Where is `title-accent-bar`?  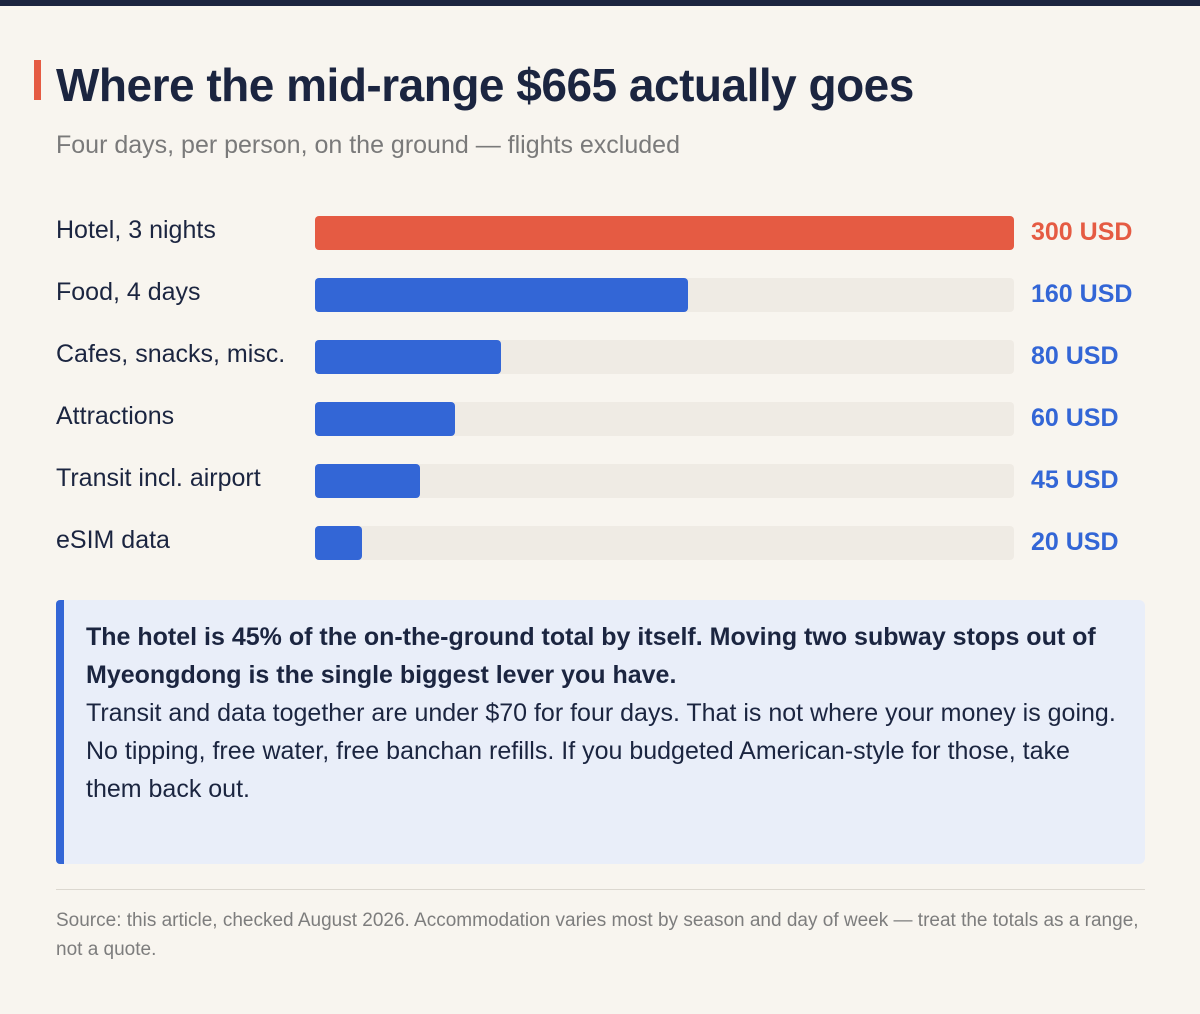 title-accent-bar is located at coordinates (37, 80).